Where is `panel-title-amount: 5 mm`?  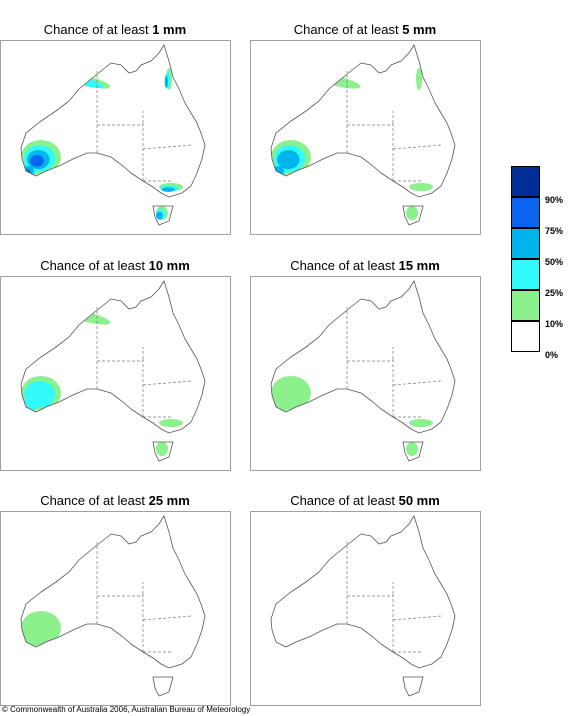
panel-title-amount: 5 mm is located at coordinates (419, 29).